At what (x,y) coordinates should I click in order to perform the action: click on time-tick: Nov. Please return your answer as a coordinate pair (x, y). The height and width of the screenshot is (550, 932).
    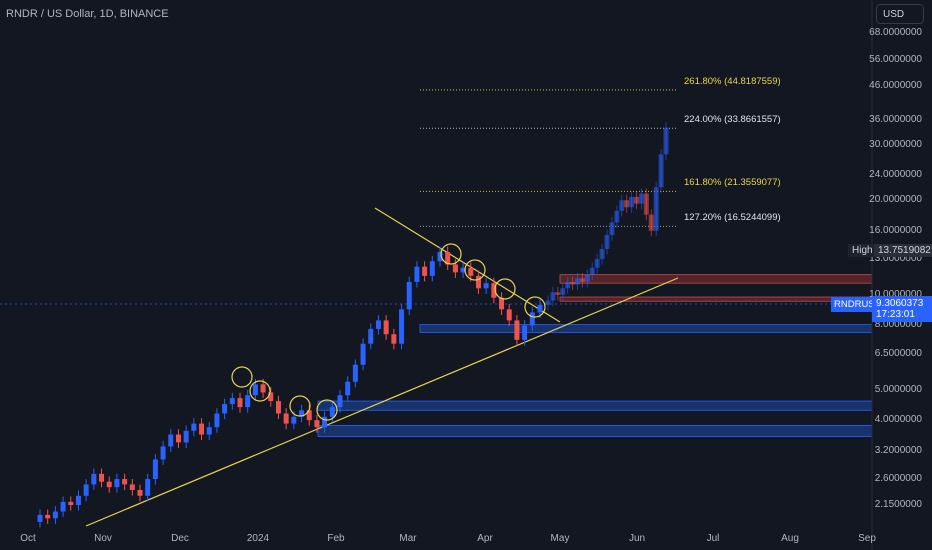
    Looking at the image, I should click on (103, 538).